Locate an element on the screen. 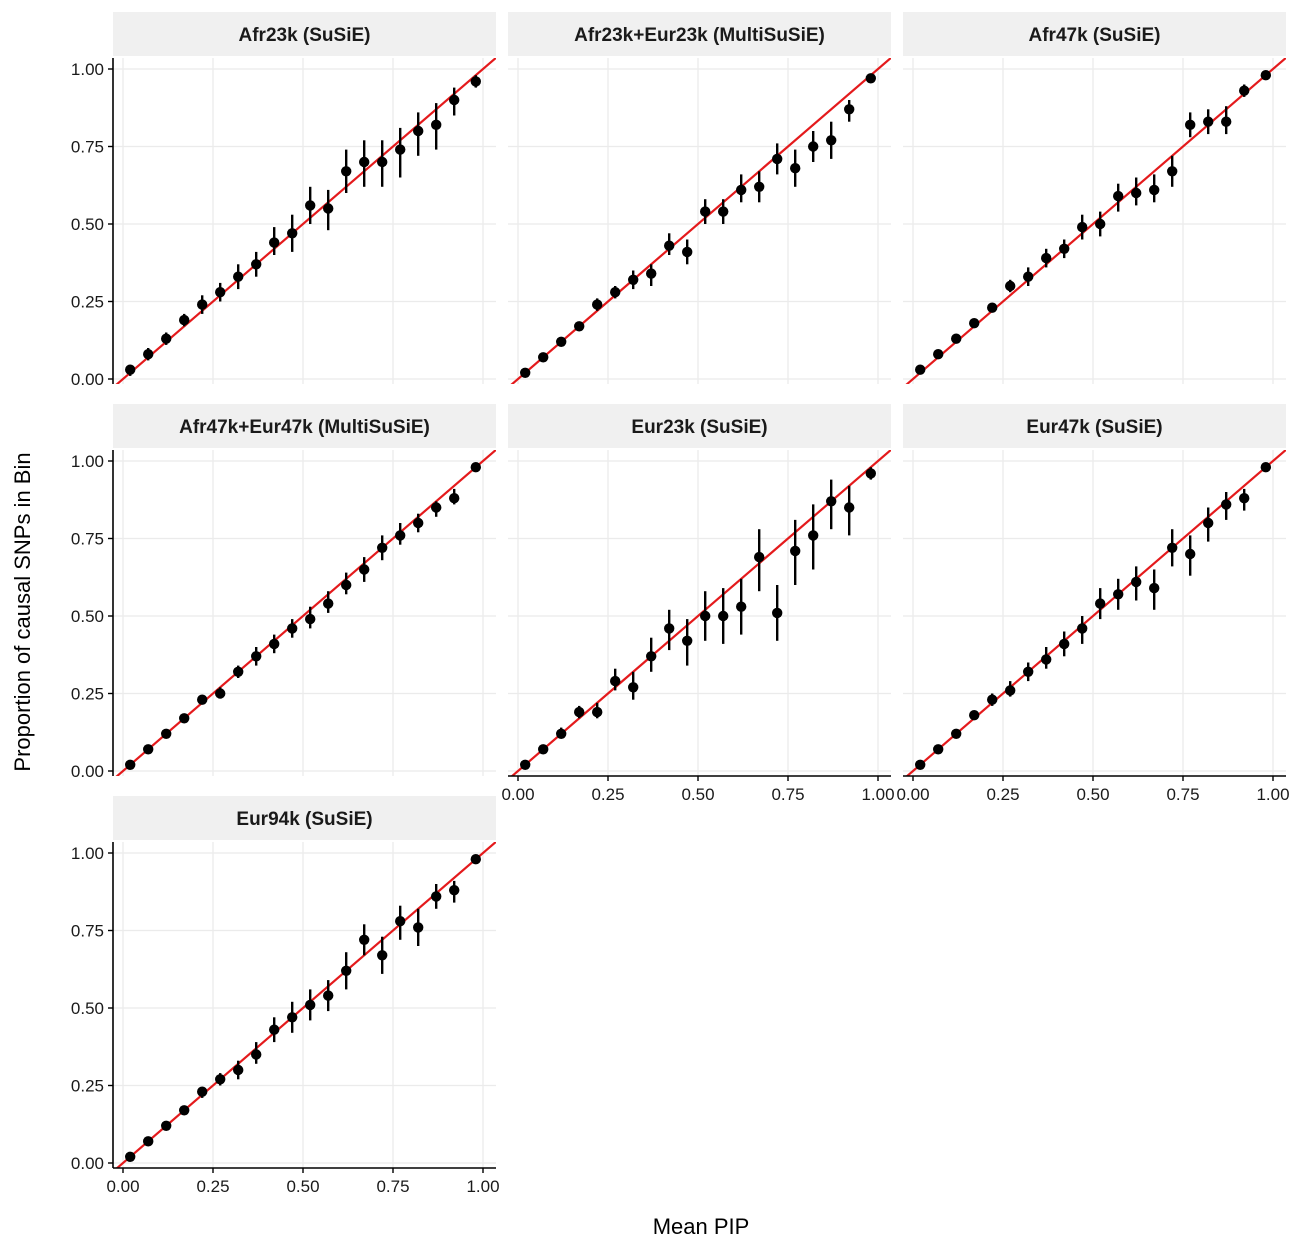 Image resolution: width=1301 pixels, height=1245 pixels. facet-panel: Afr47k (SuSiE) is located at coordinates (1094, 198).